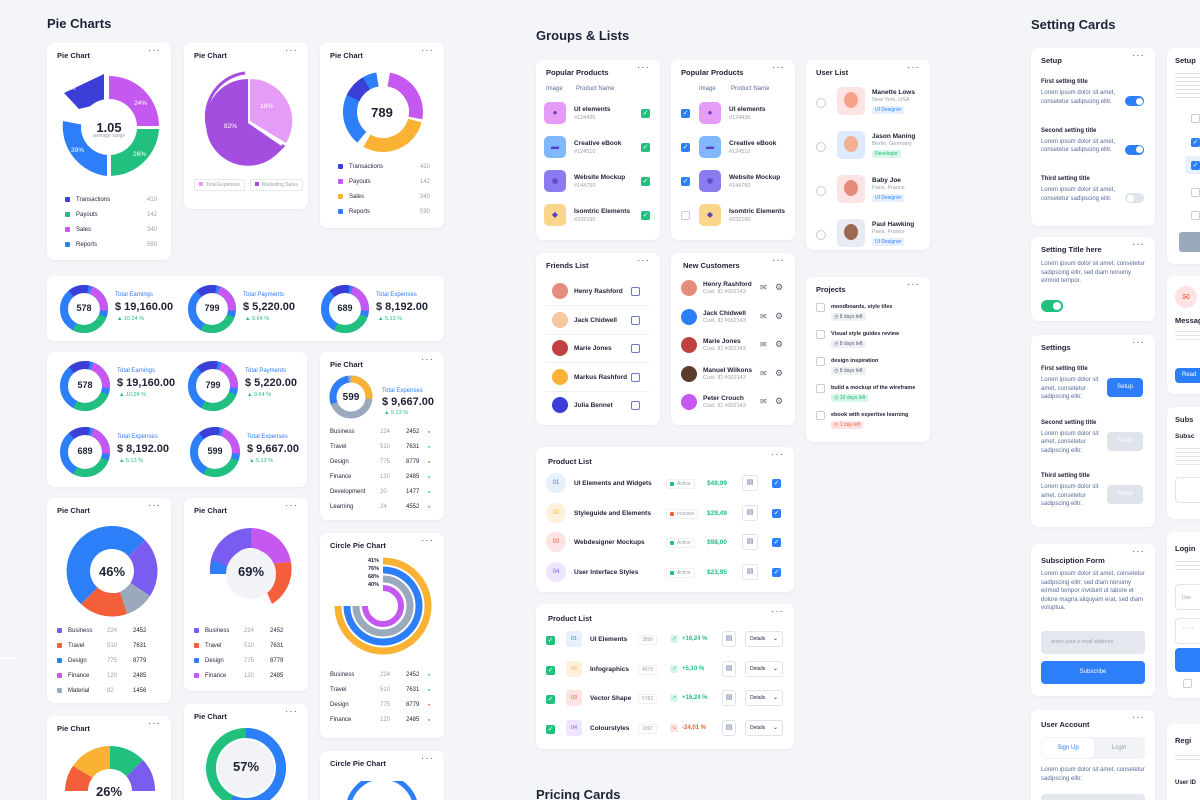 This screenshot has height=800, width=1200. Describe the element at coordinates (1187, 683) in the screenshot. I see `remember-checkbox` at that location.